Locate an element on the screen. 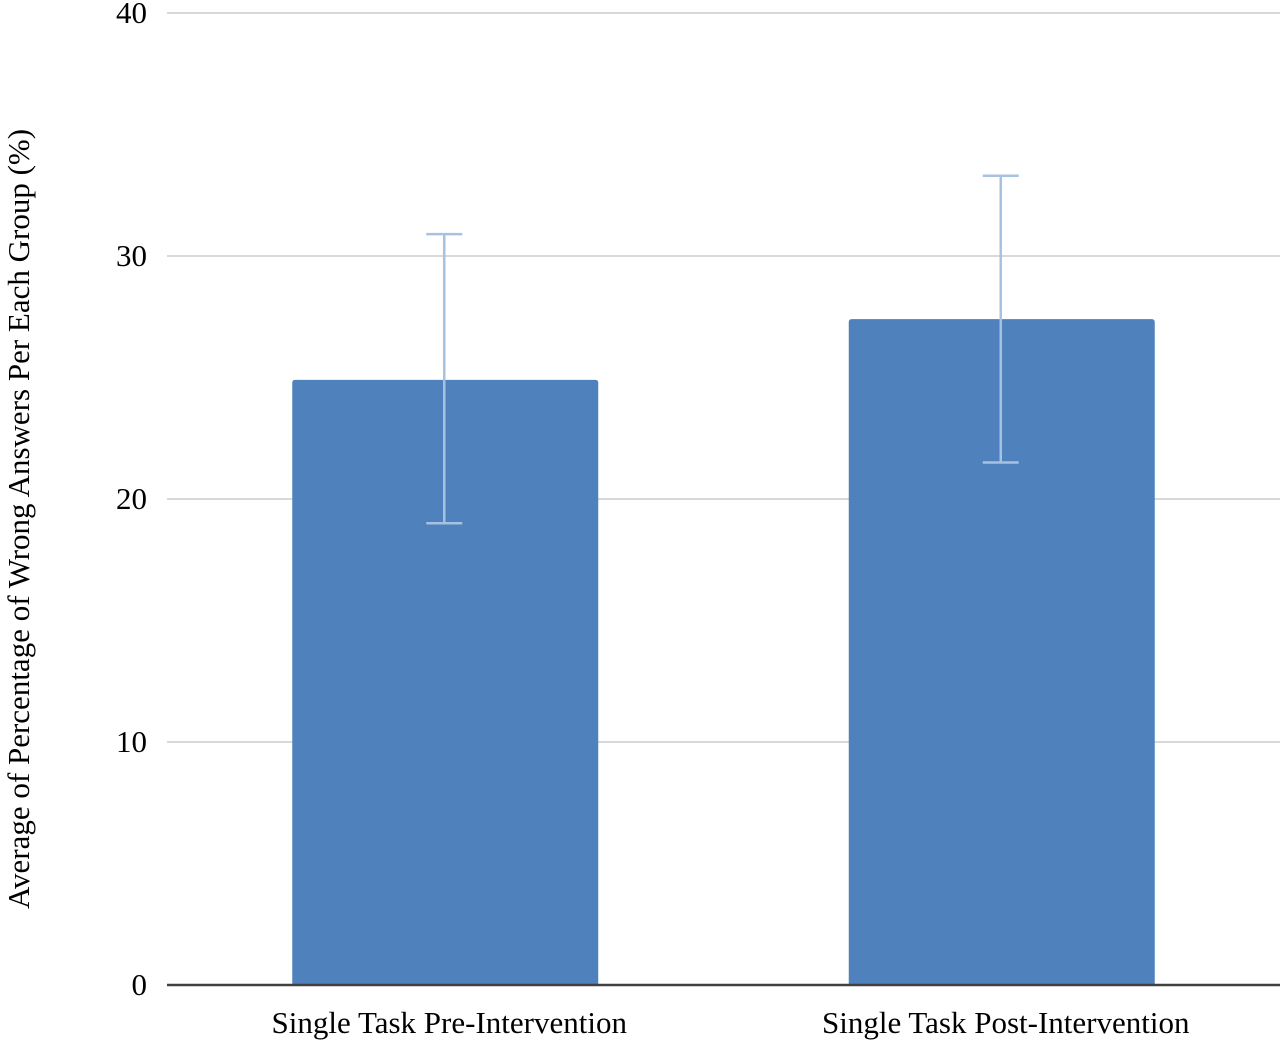 This screenshot has height=1043, width=1280. y-tick-label: 20 is located at coordinates (131, 498).